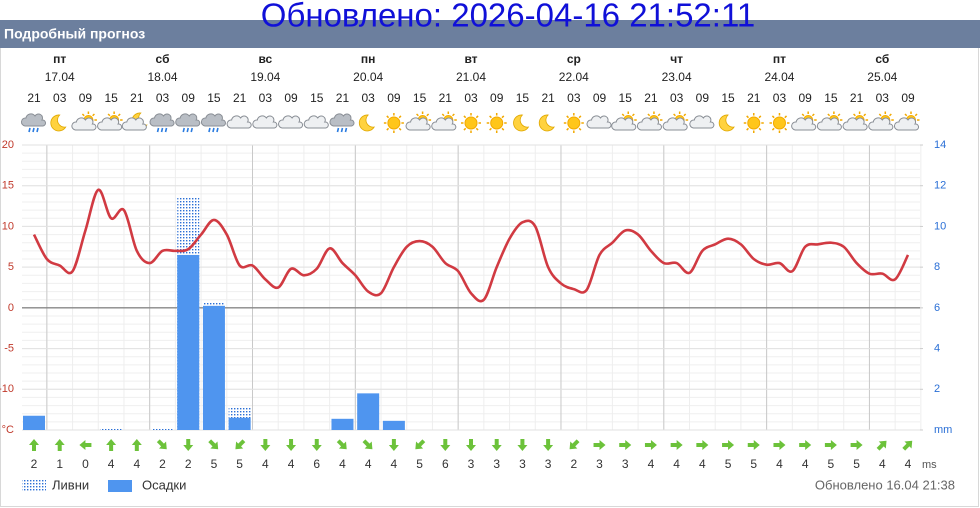 This screenshot has height=508, width=980. Describe the element at coordinates (164, 484) in the screenshot. I see `legend-label: Осадки` at that location.